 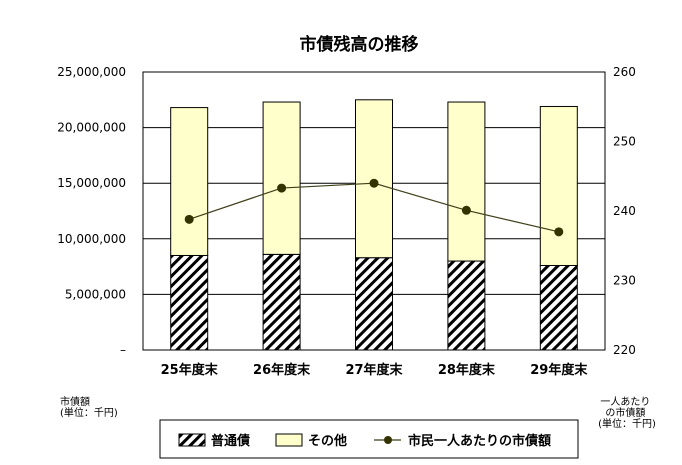 What do you see at coordinates (190, 370) in the screenshot?
I see `category-label: 25年度末` at bounding box center [190, 370].